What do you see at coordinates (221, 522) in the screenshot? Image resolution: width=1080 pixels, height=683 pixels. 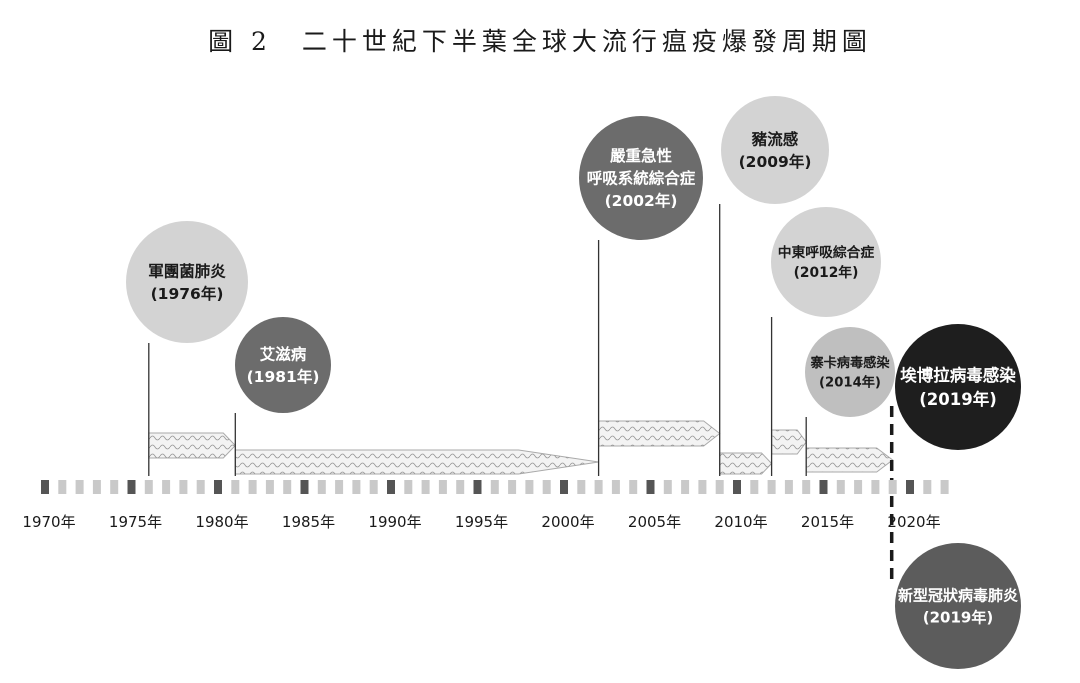 I see `year-label: 1980年` at bounding box center [221, 522].